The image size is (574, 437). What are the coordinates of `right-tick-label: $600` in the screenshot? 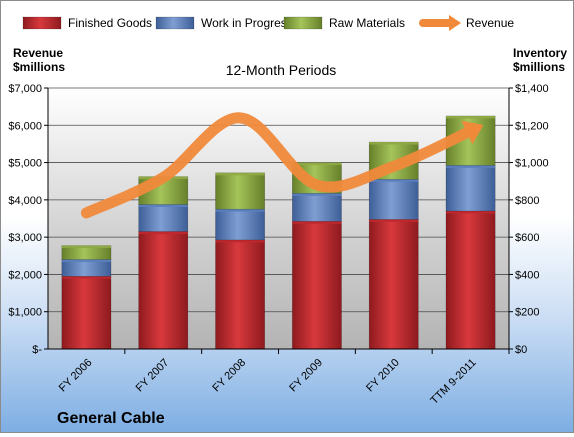 It's located at (527, 238).